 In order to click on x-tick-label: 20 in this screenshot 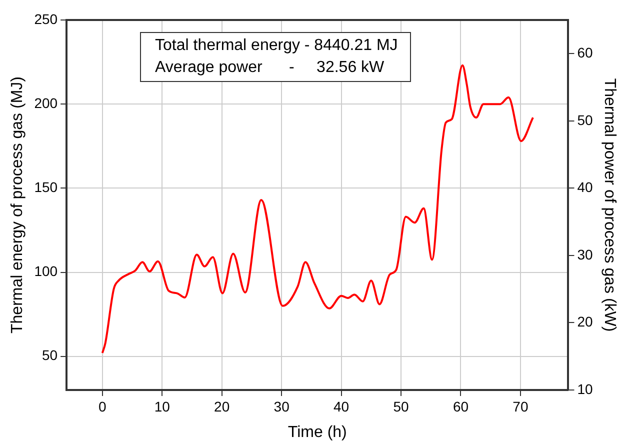, I will do `click(222, 406)`.